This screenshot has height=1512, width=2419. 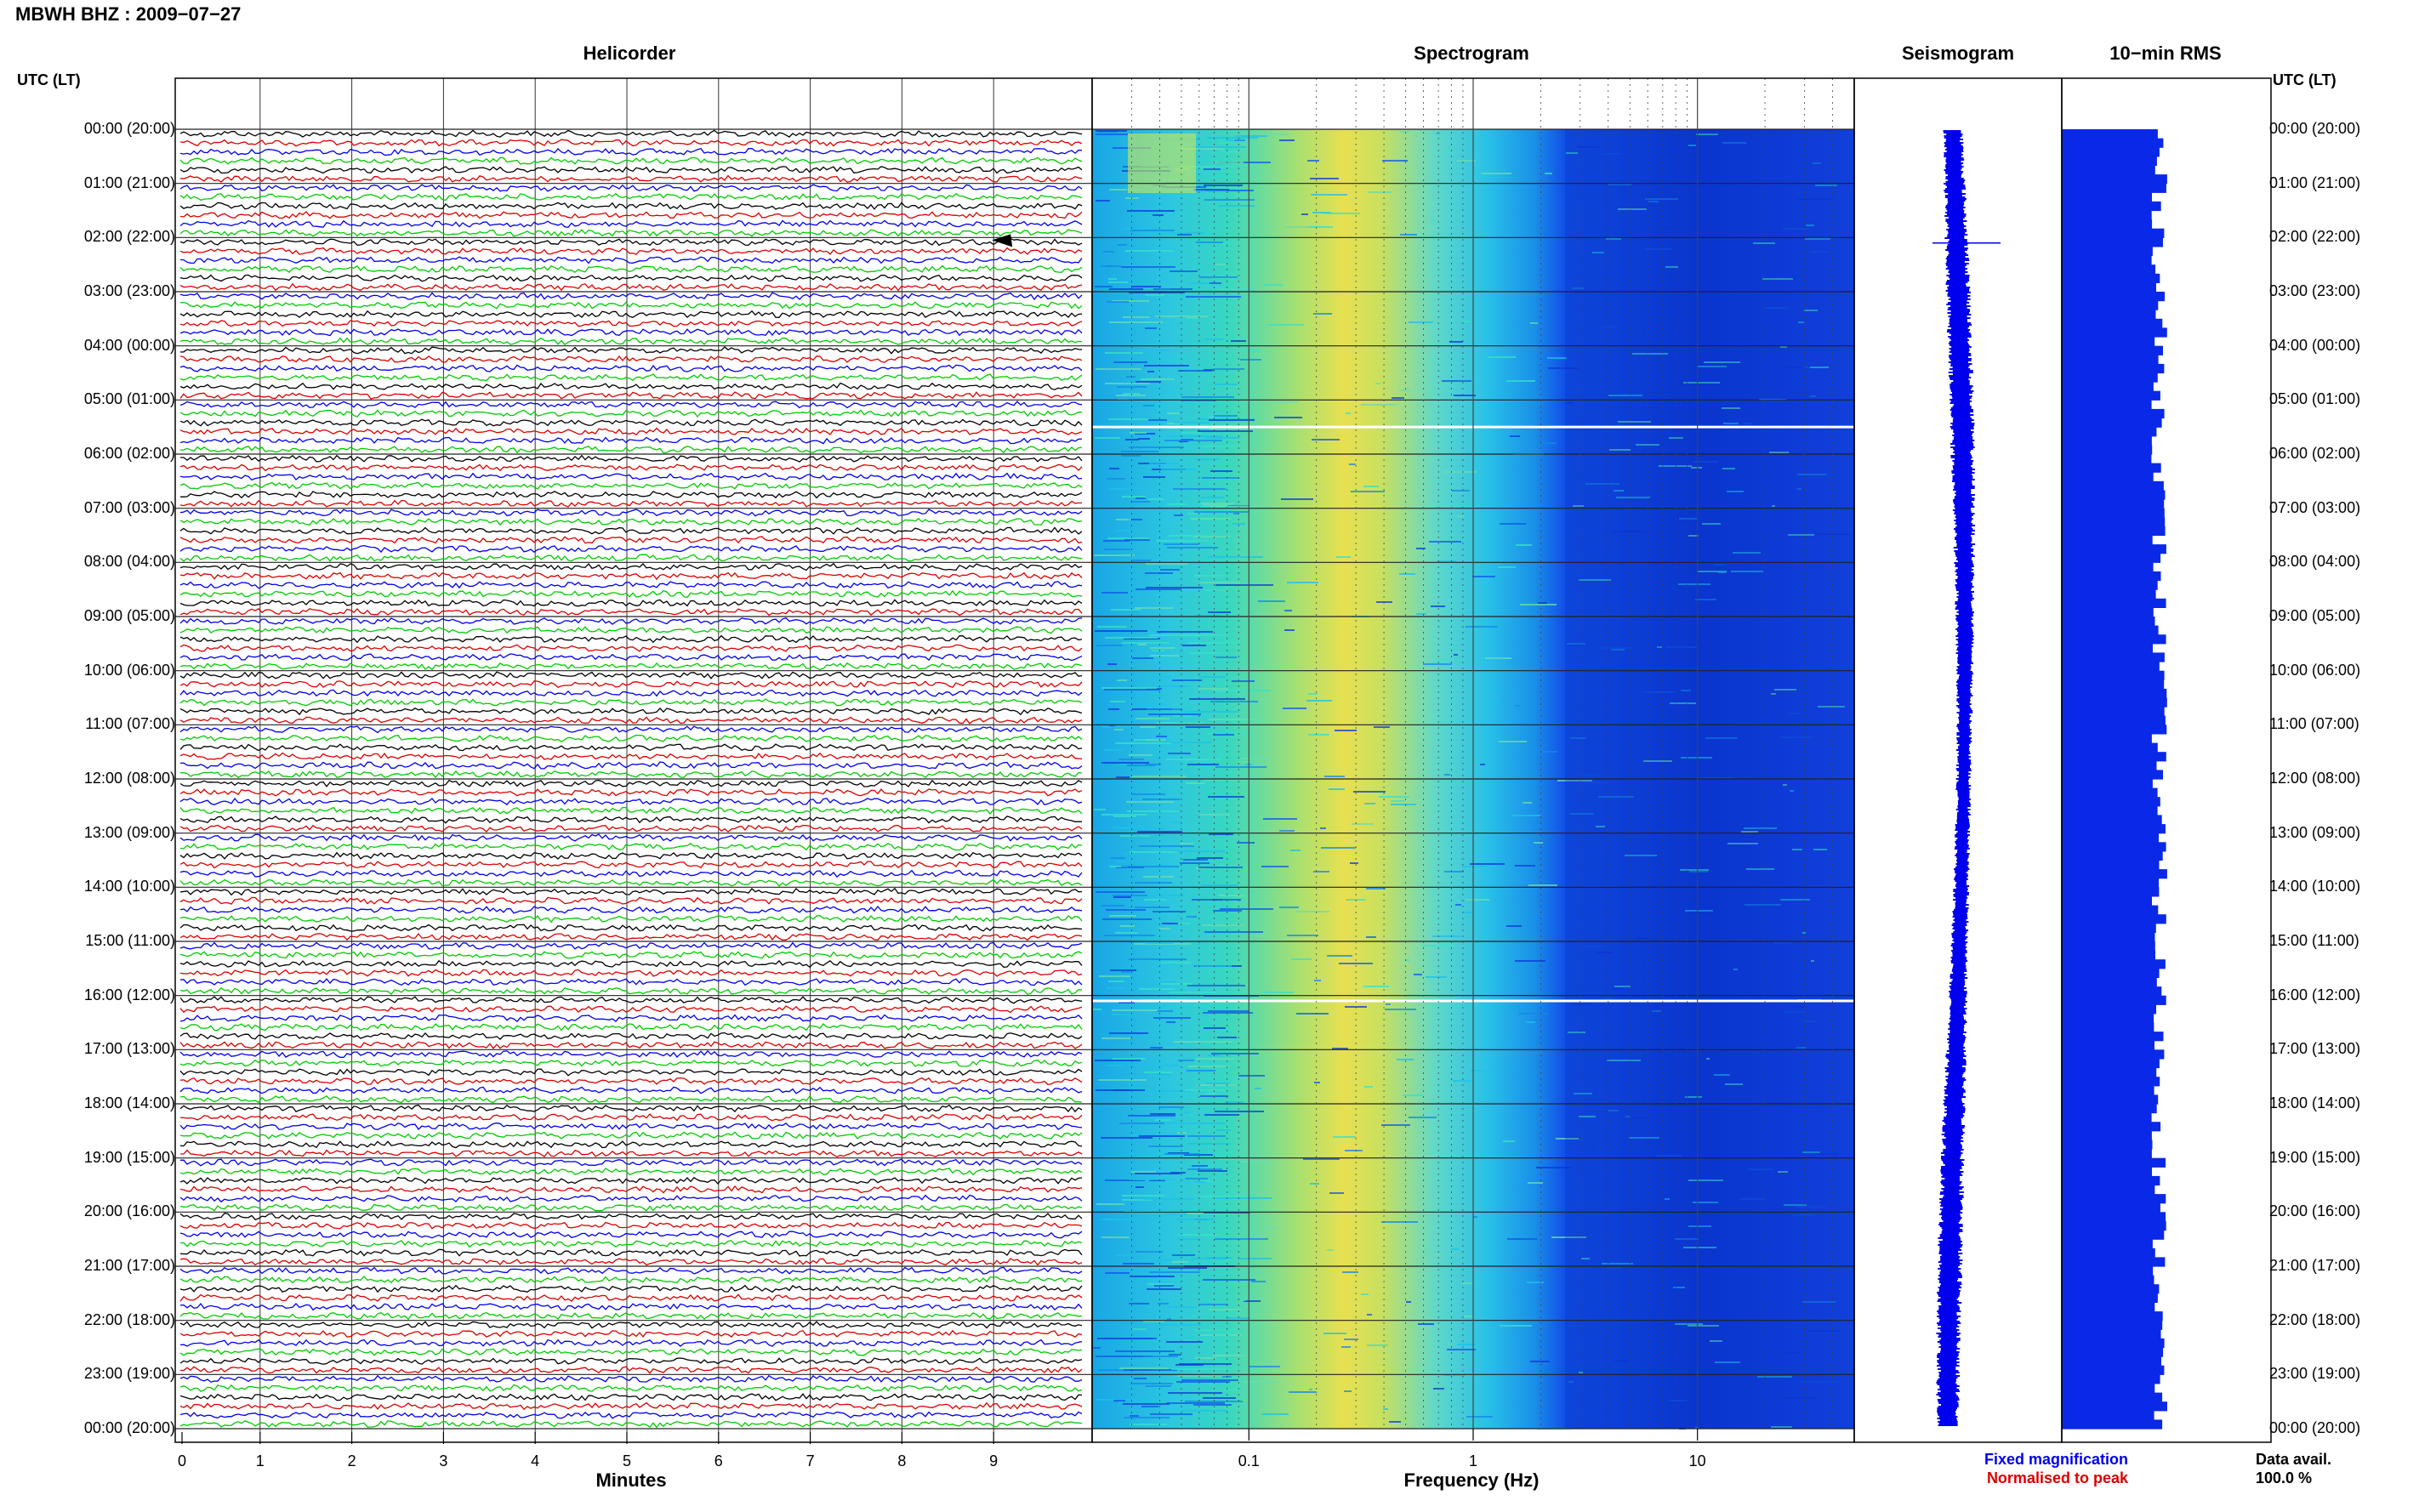 What do you see at coordinates (129, 832) in the screenshot?
I see `hour-label-left: 13:00 (09:00)` at bounding box center [129, 832].